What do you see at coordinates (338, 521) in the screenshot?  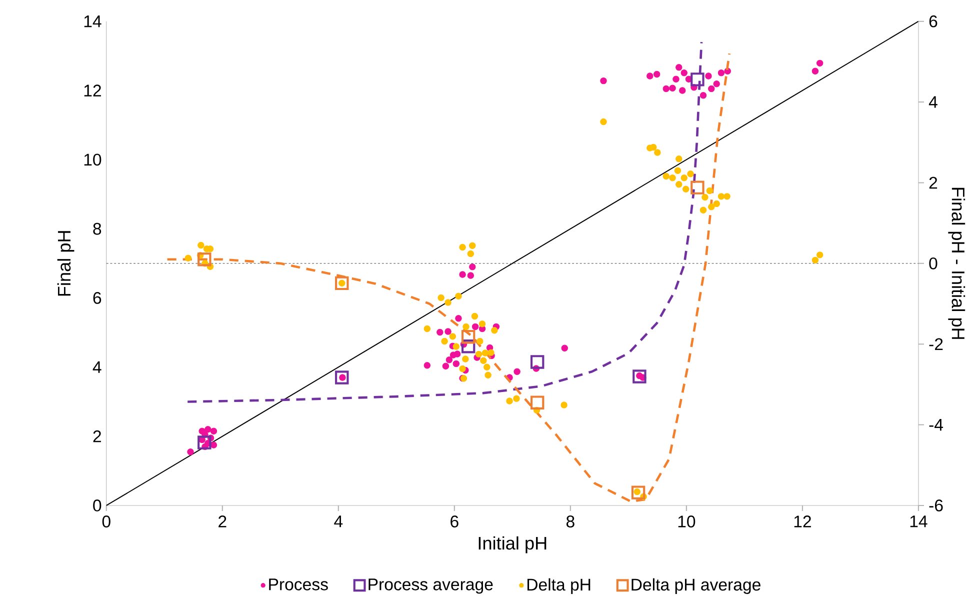 I see `x-tick-label: 4` at bounding box center [338, 521].